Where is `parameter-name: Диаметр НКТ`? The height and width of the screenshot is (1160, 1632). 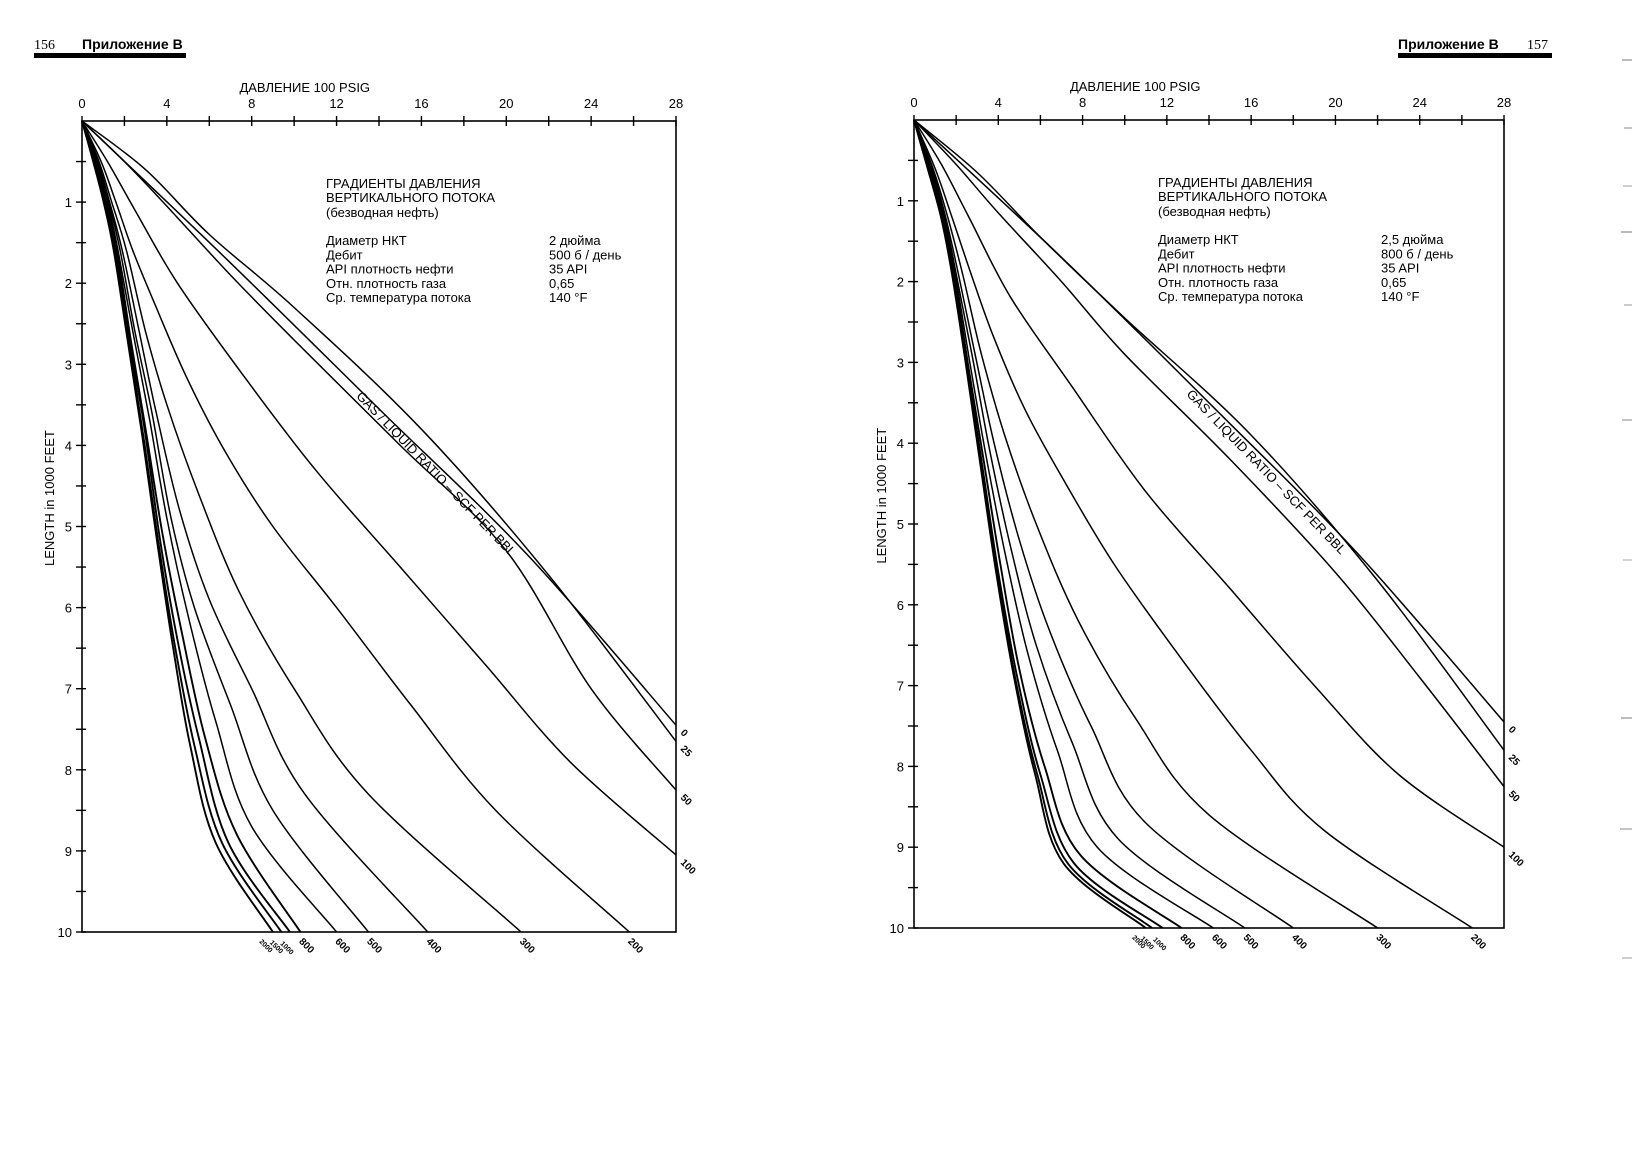
parameter-name: Диаметр НКТ is located at coordinates (1198, 239).